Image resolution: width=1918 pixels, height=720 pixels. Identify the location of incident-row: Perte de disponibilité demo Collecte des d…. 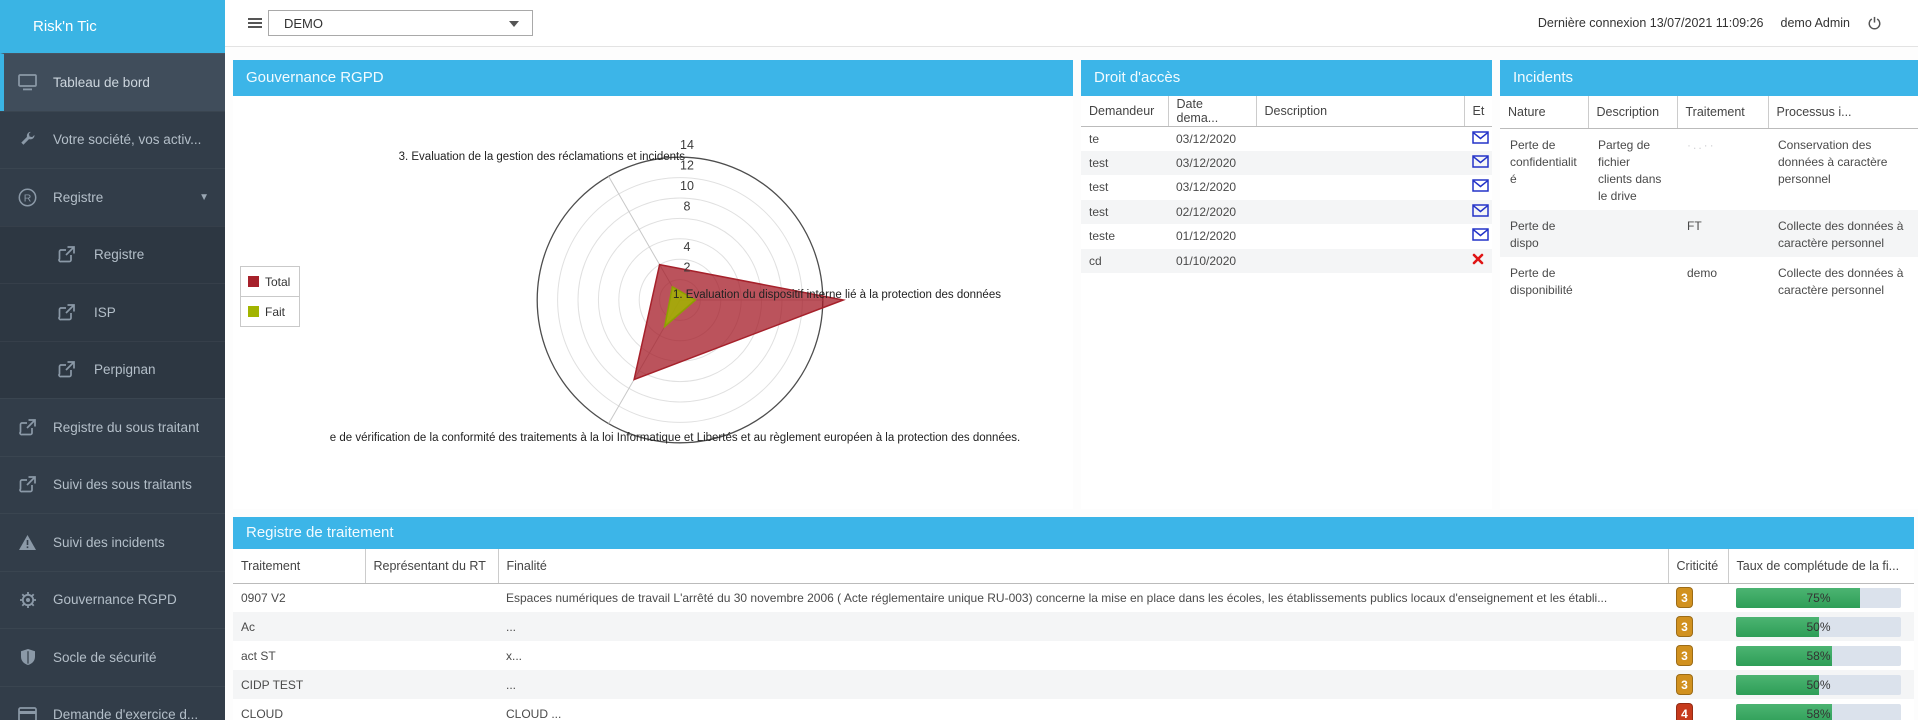
(1709, 280).